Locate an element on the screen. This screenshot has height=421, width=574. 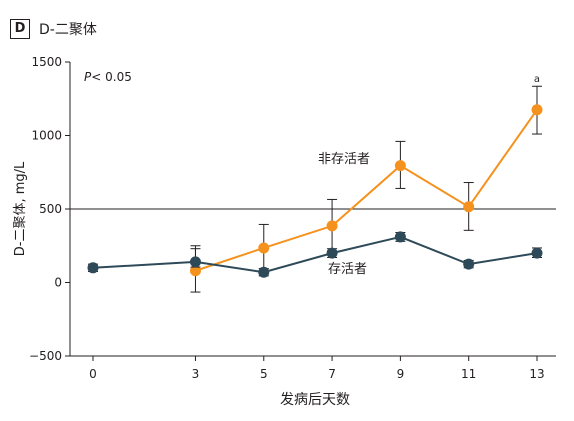
y-tick-label: 1500 is located at coordinates (46, 62).